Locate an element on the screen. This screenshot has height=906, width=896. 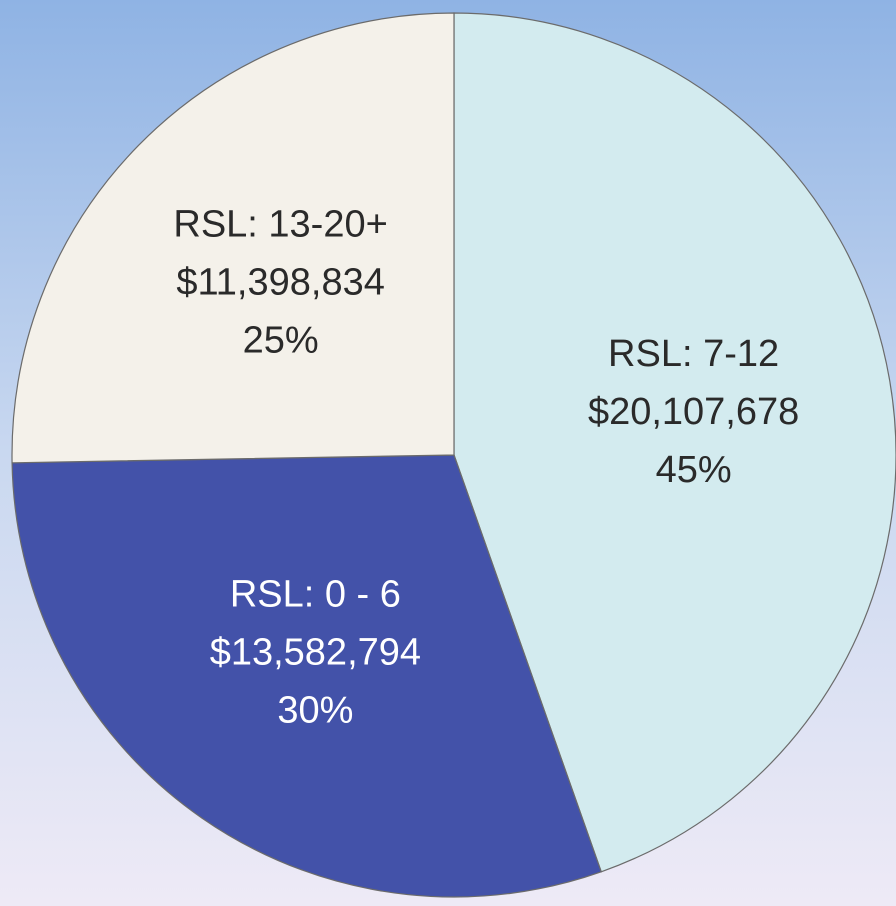
slice-label: RSL: 7-12 is located at coordinates (693, 354).